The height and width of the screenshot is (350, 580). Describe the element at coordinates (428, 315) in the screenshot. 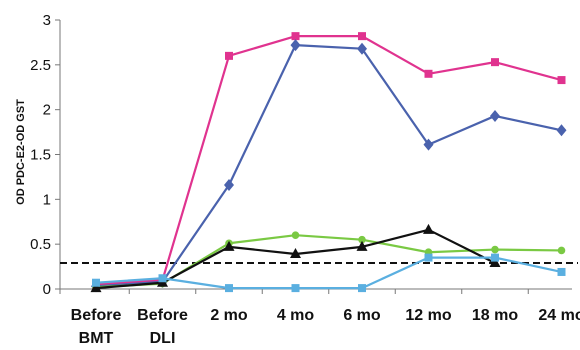

I see `x-tick-label: 12 mo` at that location.